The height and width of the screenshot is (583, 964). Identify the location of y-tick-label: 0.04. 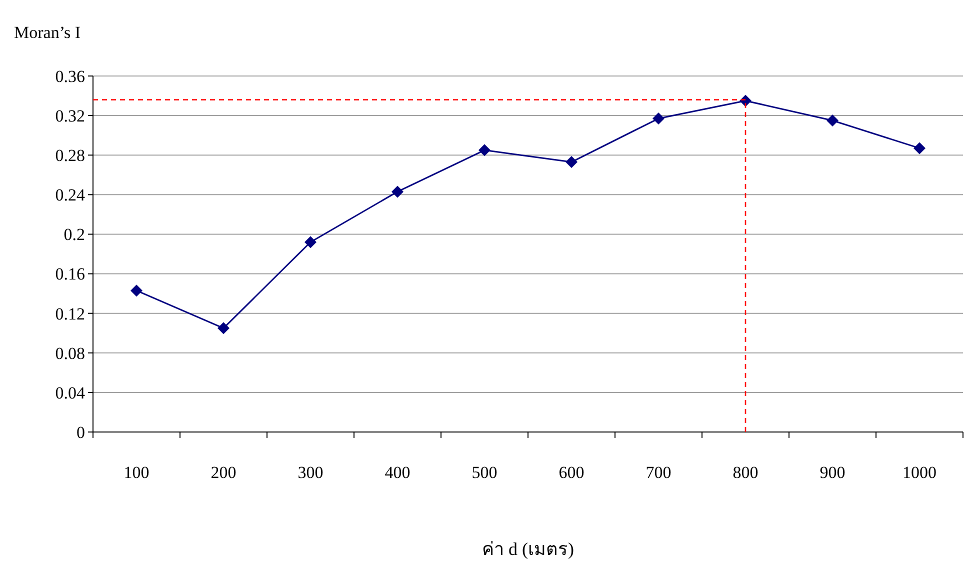
(70, 392).